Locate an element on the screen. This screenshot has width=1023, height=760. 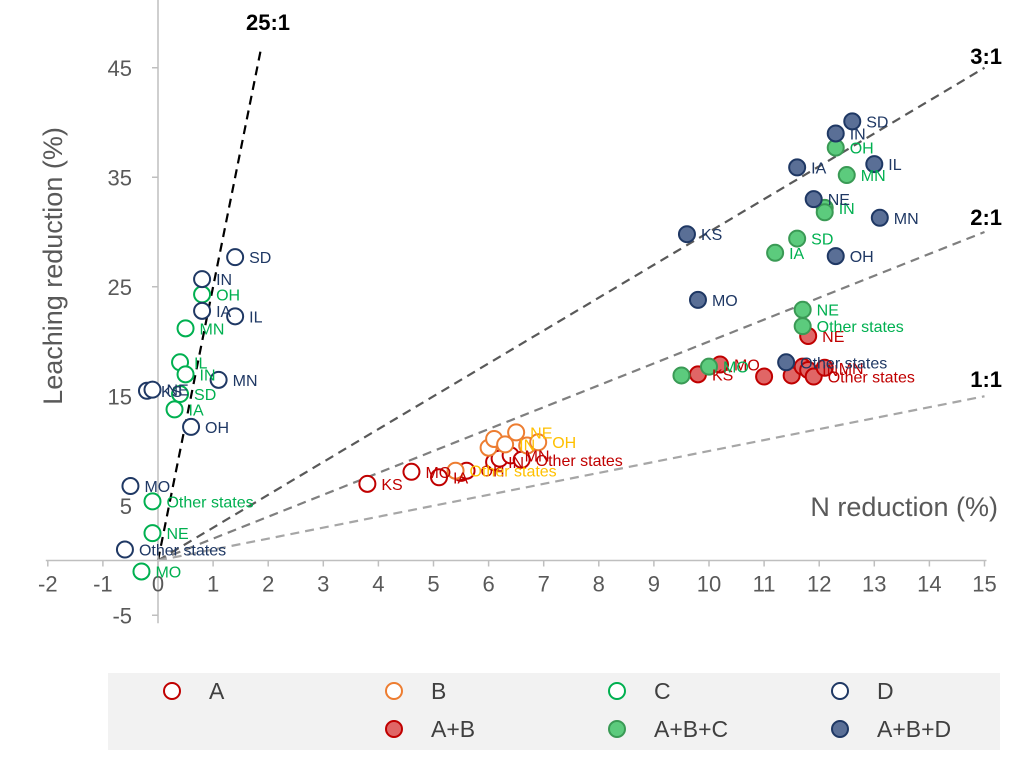
x-tick-label: 5 is located at coordinates (433, 584).